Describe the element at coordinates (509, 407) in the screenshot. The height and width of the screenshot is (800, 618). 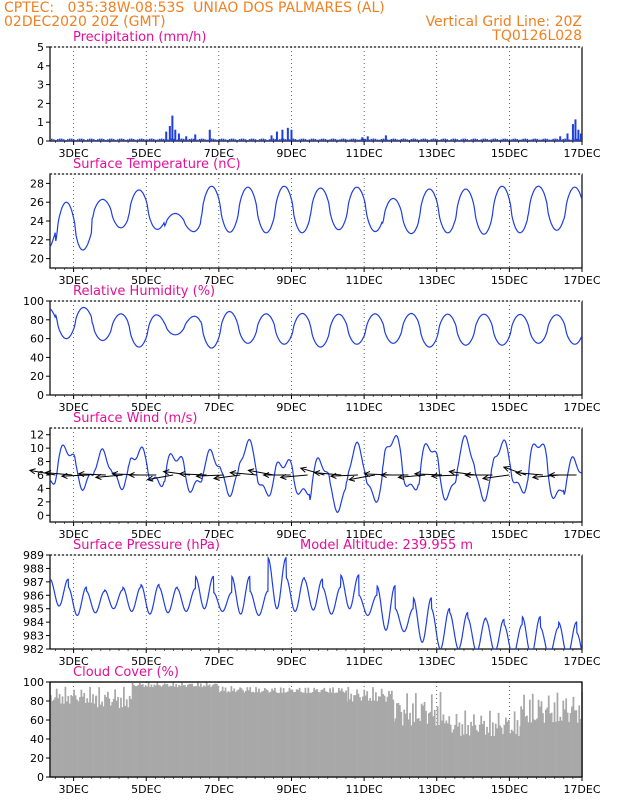
I see `x-tick-label: 15DEC` at that location.